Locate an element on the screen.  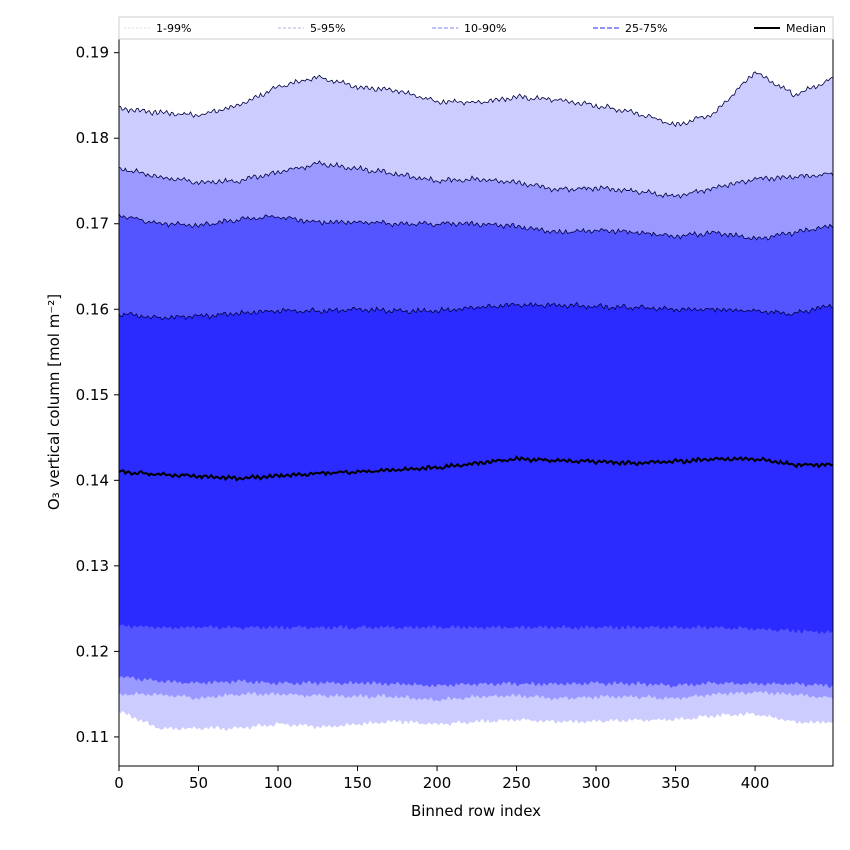
y-tick-label: 0.17 is located at coordinates (92, 224).